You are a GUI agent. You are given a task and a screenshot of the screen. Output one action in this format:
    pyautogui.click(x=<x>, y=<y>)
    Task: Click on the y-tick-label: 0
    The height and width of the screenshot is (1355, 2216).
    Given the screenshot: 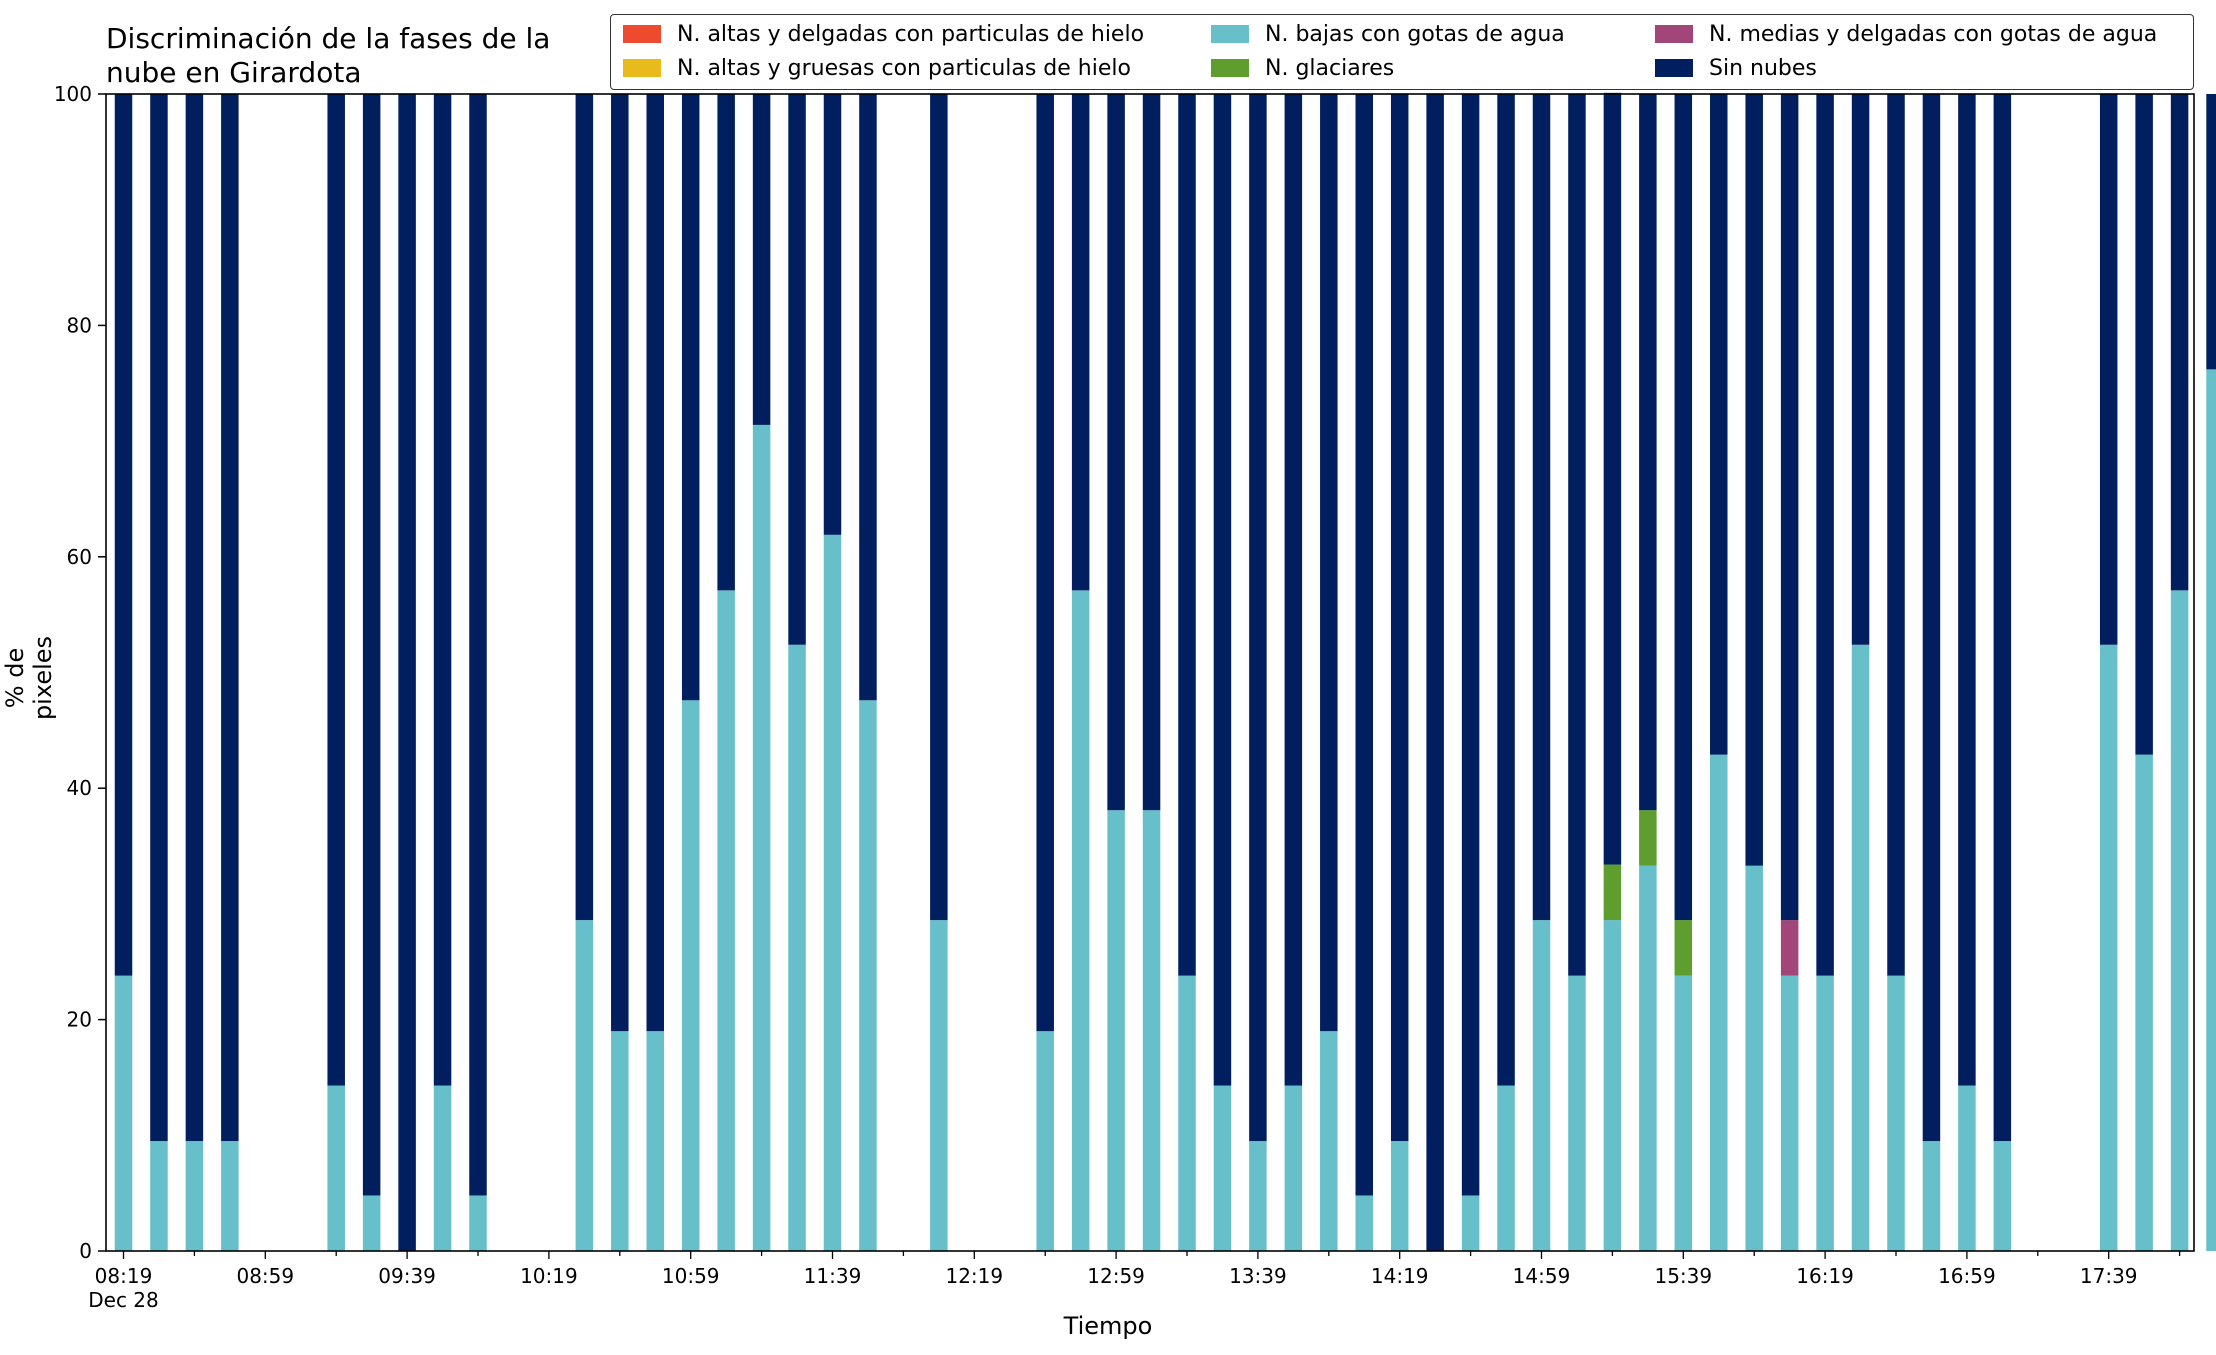 What is the action you would take?
    pyautogui.click(x=85, y=1251)
    